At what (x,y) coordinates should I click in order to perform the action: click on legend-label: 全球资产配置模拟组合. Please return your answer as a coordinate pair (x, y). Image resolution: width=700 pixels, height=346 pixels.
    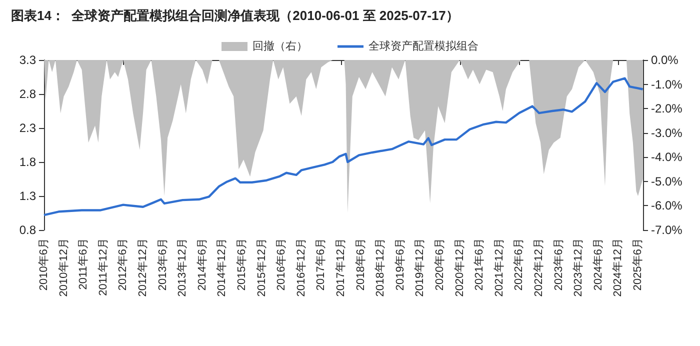
    Looking at the image, I should click on (423, 46).